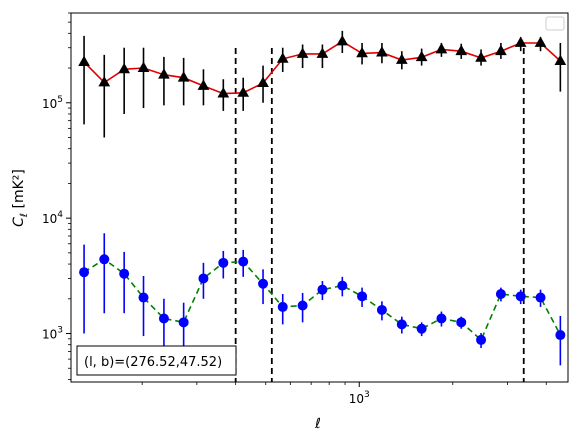 The width and height of the screenshot is (580, 445). I want to click on annotation-box: (l, b)=(276.52,47.52), so click(156, 360).